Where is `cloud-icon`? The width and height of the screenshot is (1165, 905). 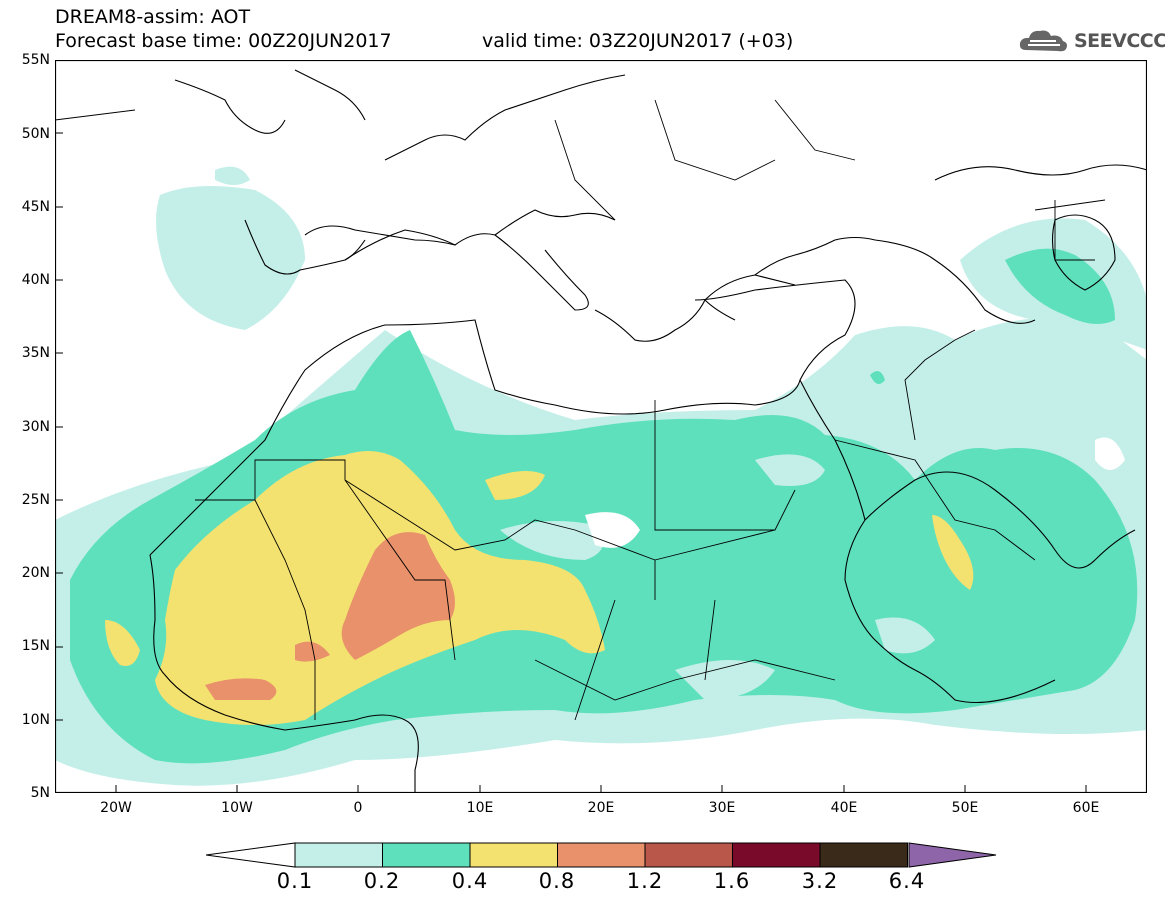 cloud-icon is located at coordinates (1043, 41).